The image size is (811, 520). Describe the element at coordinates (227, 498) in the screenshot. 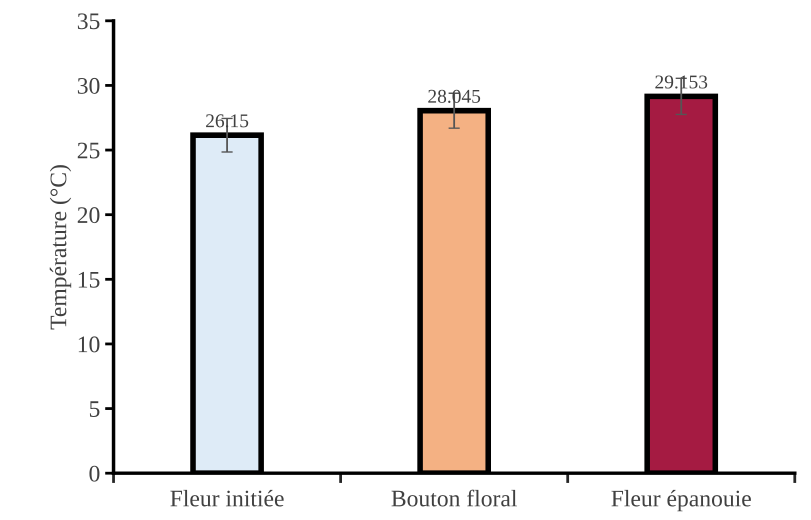

I see `x-tick-label: Fleur initiée` at that location.